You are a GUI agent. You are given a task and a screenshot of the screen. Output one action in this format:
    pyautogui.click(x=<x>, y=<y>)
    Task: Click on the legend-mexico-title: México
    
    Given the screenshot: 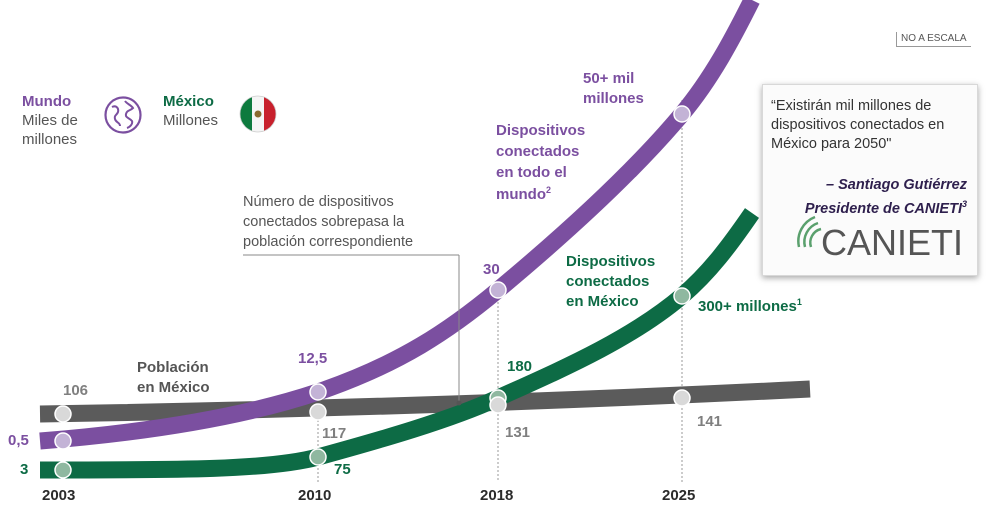 What is the action you would take?
    pyautogui.click(x=188, y=101)
    